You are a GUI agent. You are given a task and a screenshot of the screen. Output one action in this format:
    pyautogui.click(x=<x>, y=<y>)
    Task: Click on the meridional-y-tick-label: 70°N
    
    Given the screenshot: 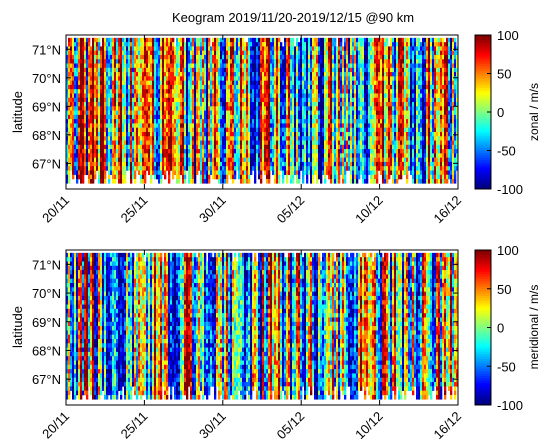 What is the action you would take?
    pyautogui.click(x=46, y=293)
    